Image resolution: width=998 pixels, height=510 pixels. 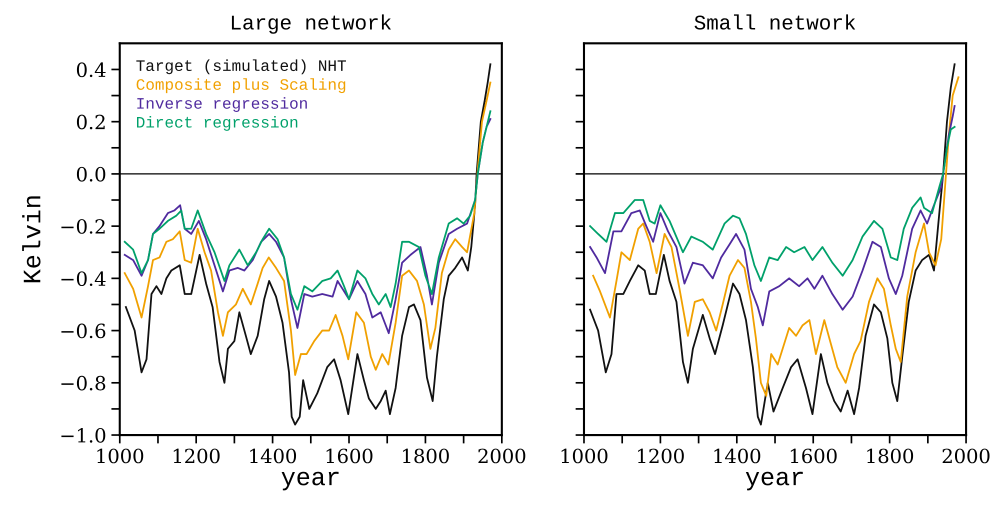 What do you see at coordinates (90, 122) in the screenshot?
I see `y-tick-label: 0.2` at bounding box center [90, 122].